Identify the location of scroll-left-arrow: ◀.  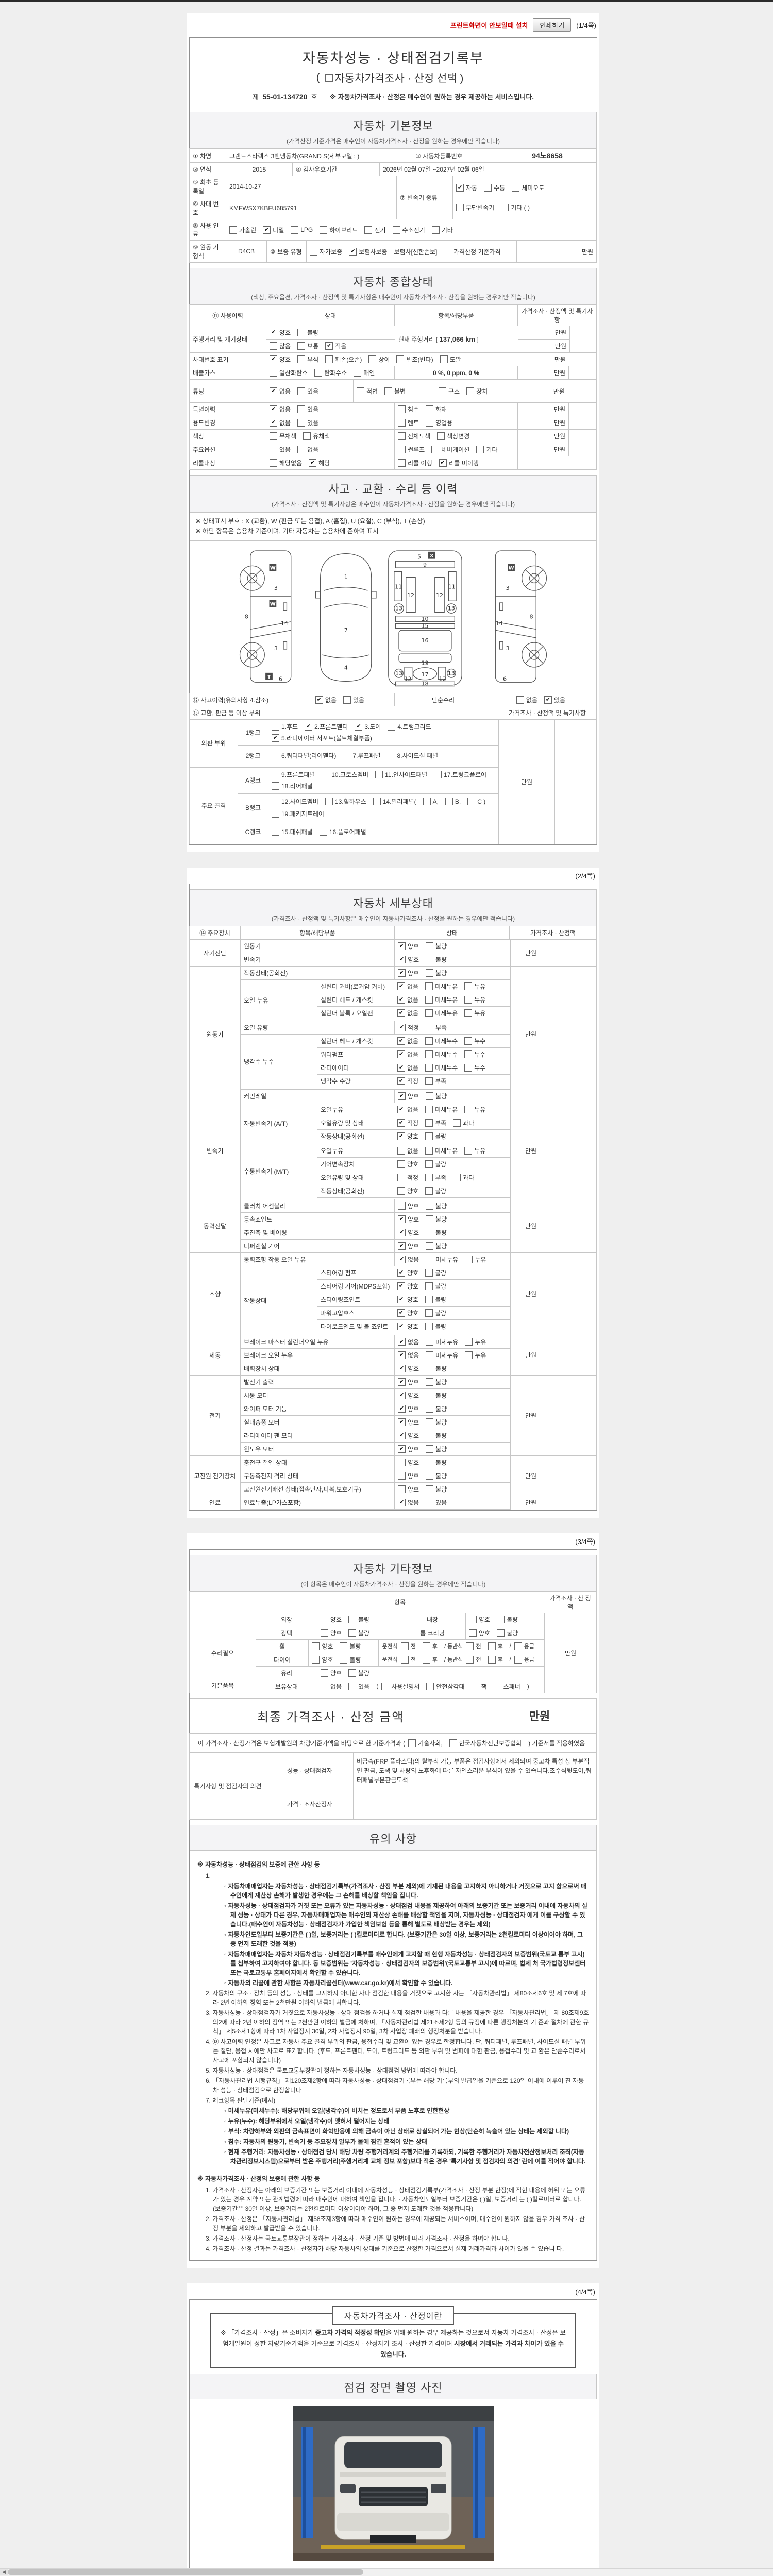
(4, 2572).